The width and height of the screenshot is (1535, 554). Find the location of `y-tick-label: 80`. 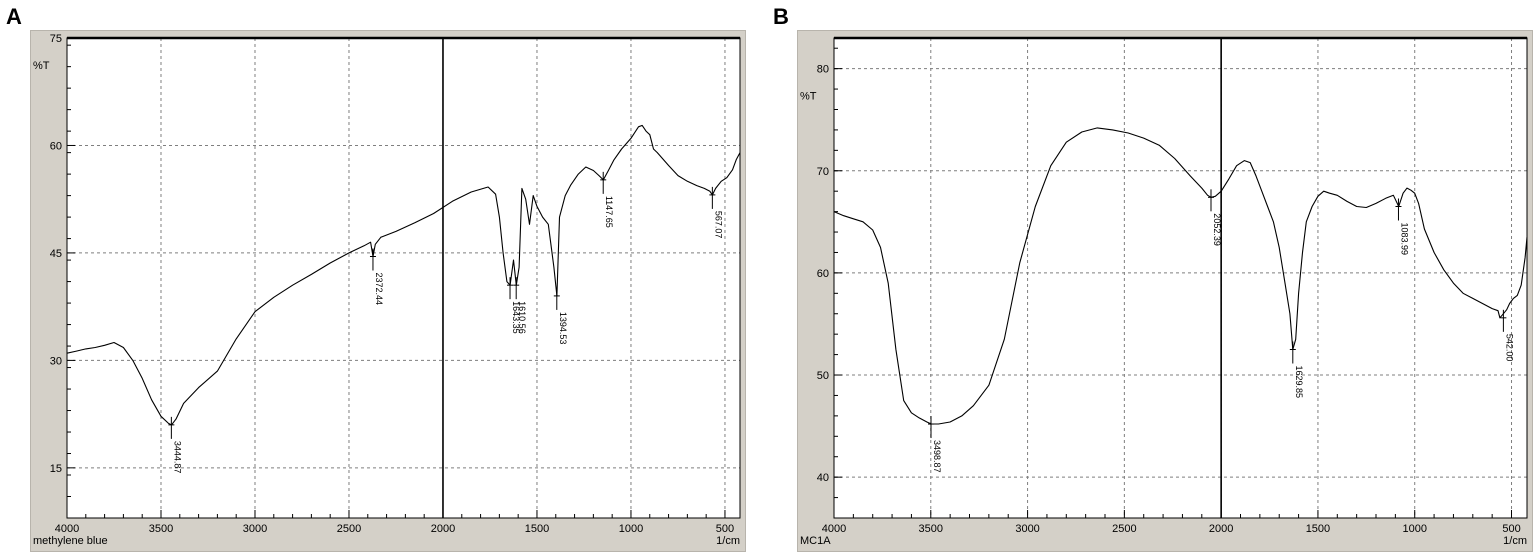

y-tick-label: 80 is located at coordinates (823, 70).